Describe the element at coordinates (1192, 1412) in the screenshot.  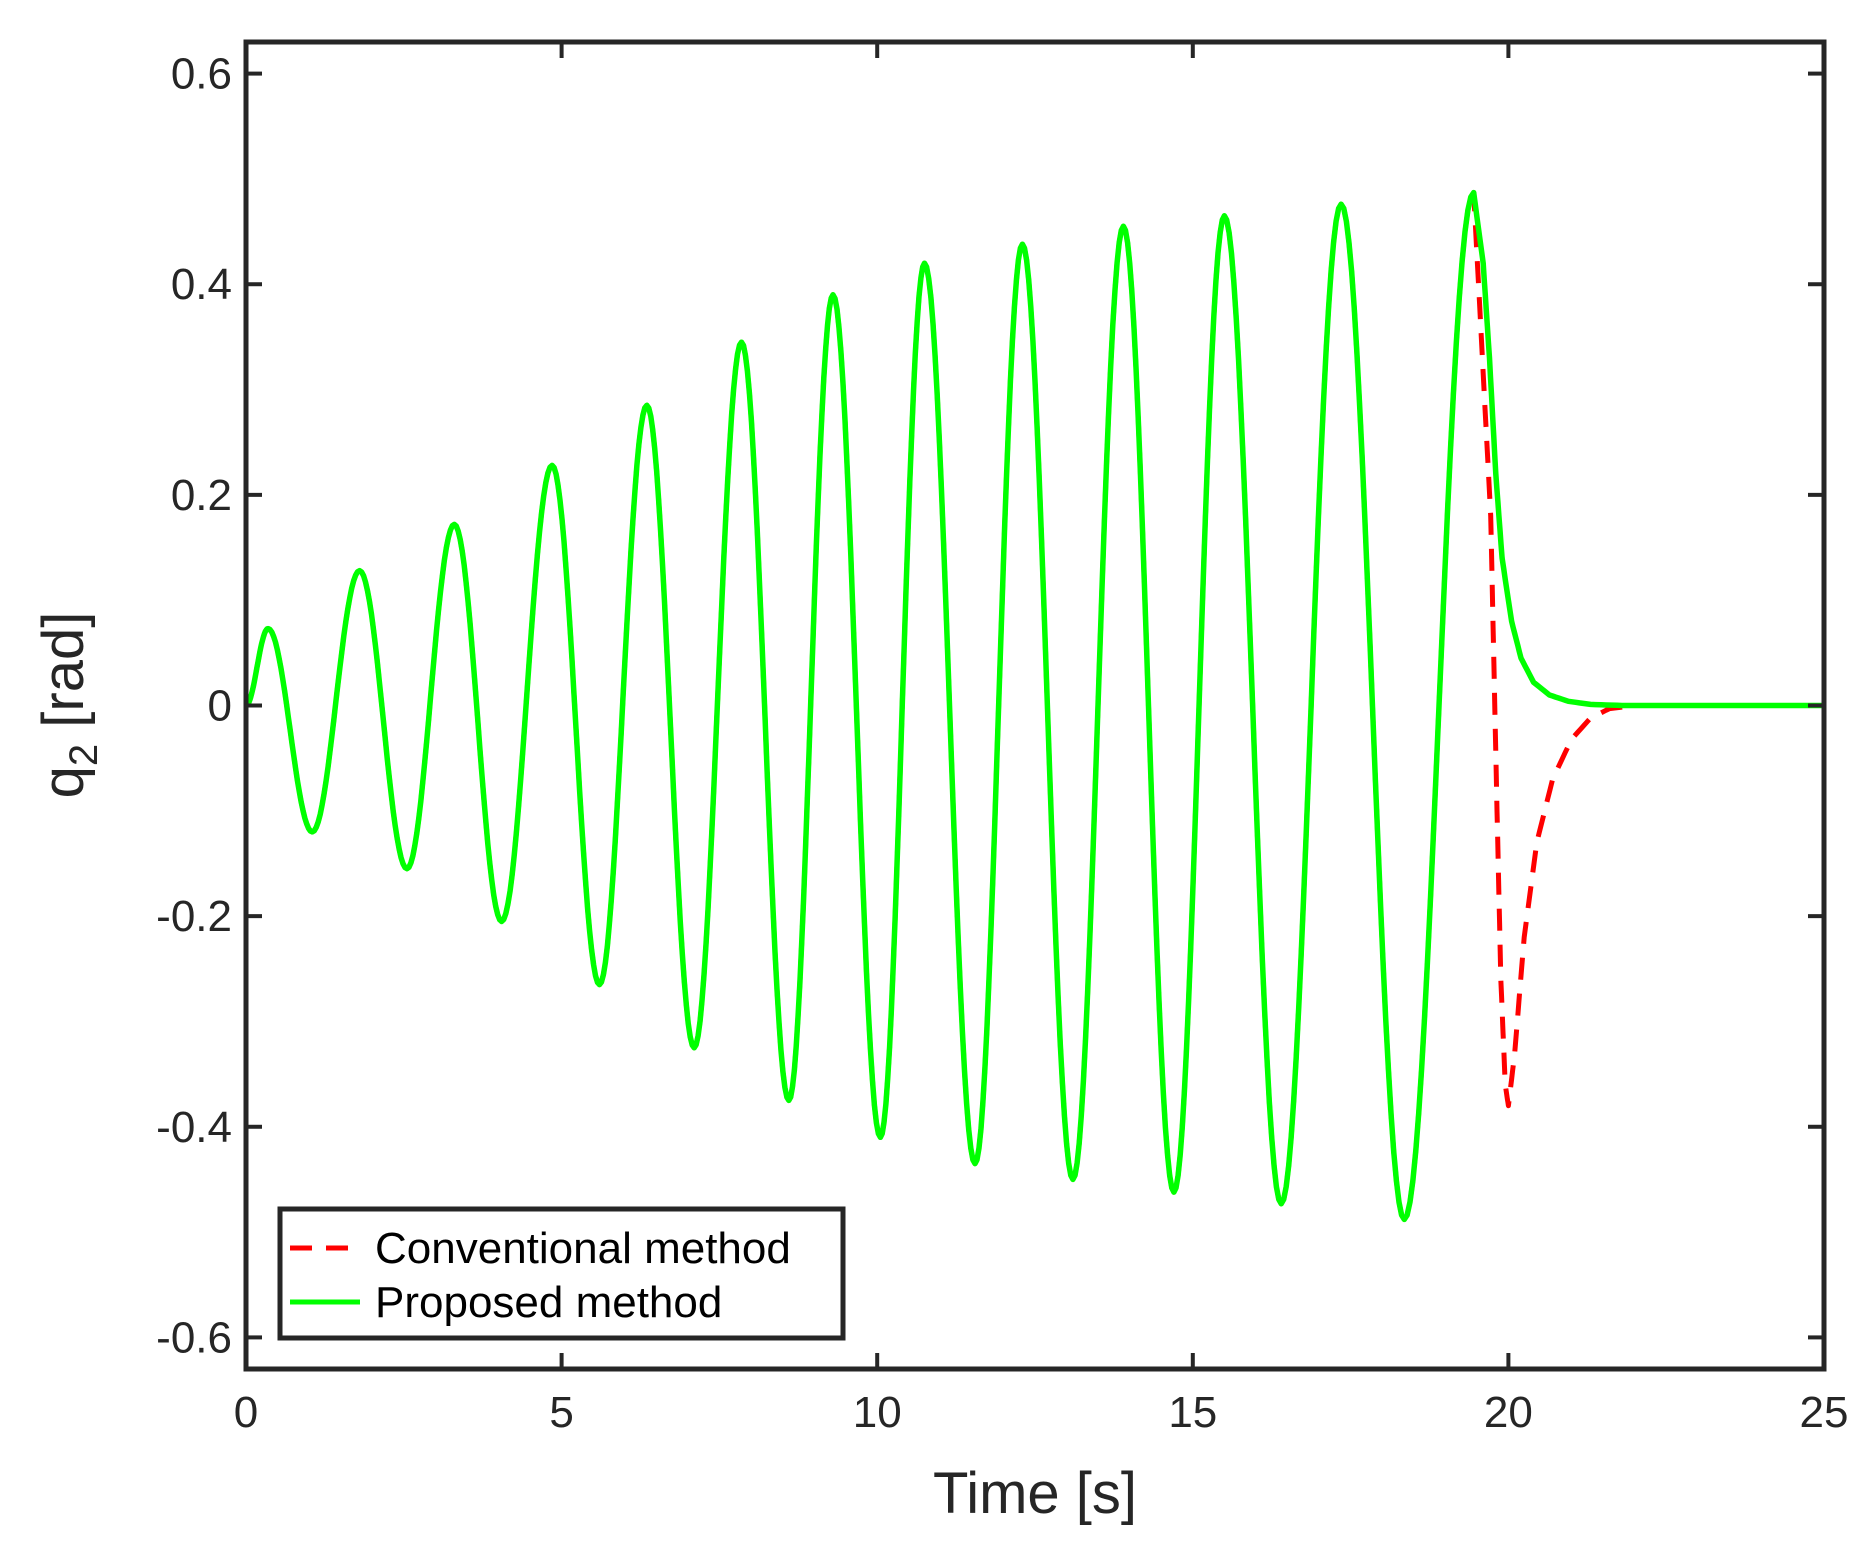
I see `x-tick-label: 15` at that location.